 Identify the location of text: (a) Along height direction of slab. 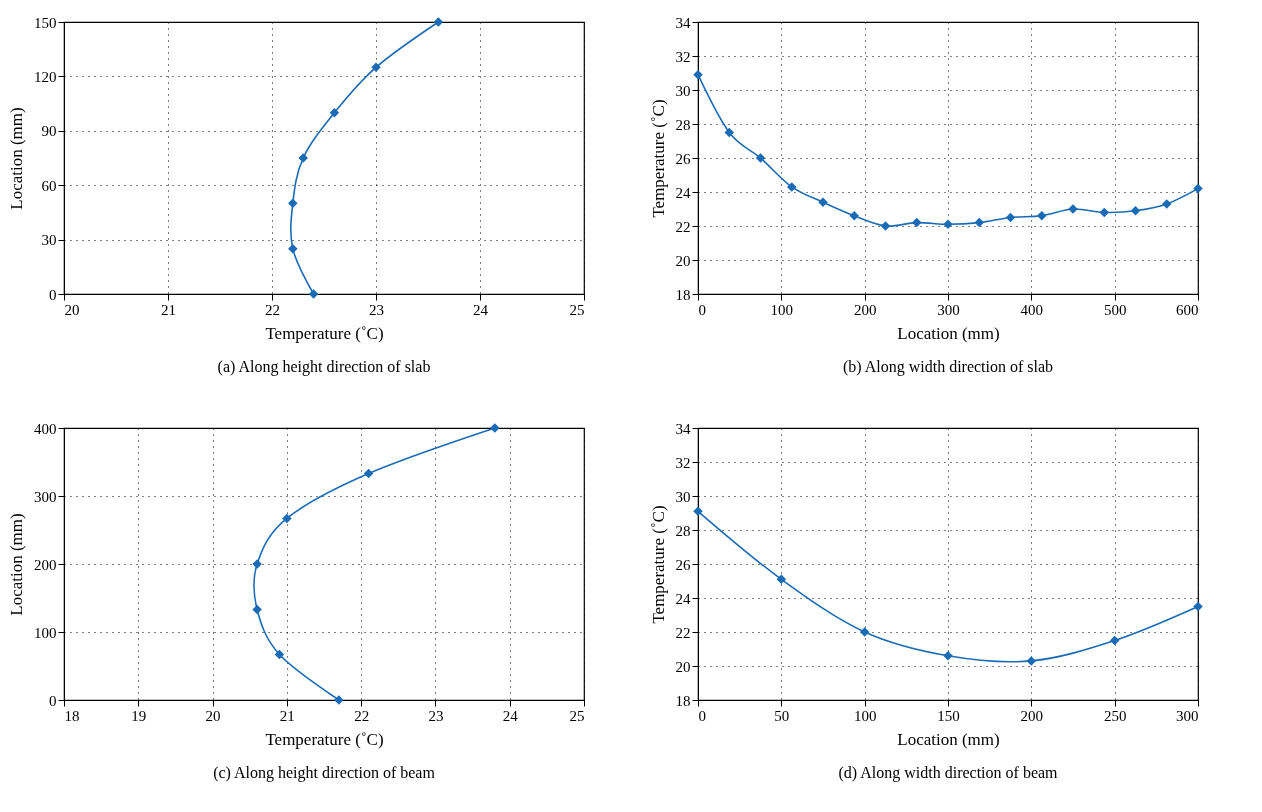
(324, 367).